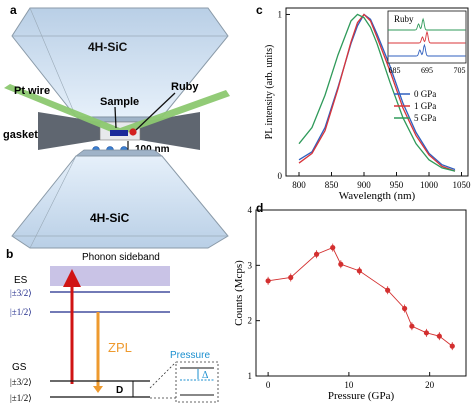  I want to click on phonon-band, so click(110, 276).